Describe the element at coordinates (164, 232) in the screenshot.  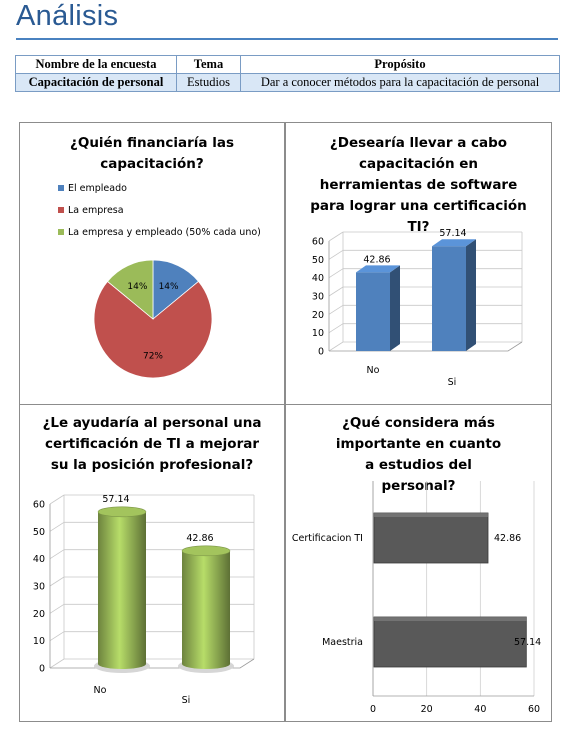
I see `legend-label: La empresa y empleado (50% cada uno)` at that location.